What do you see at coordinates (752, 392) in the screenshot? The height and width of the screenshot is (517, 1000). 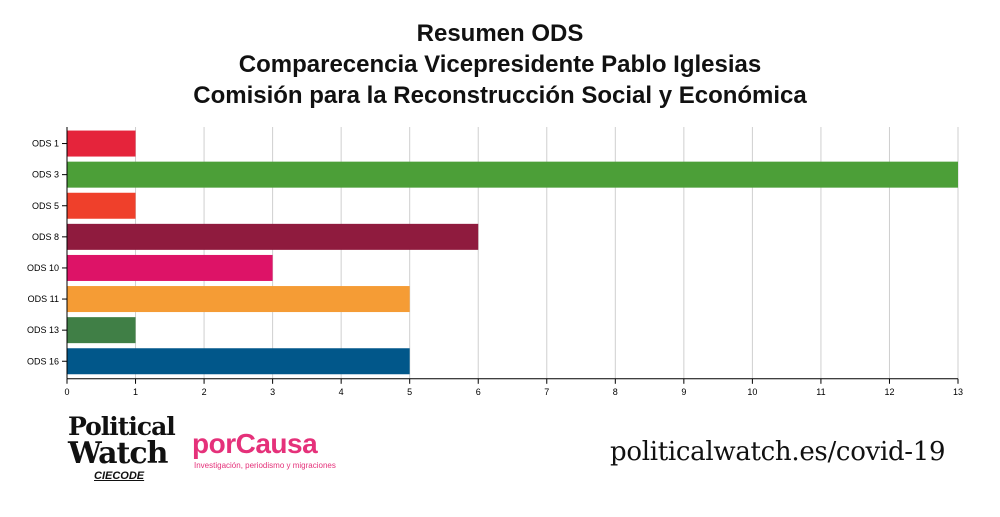 I see `x-tick-label: 10` at bounding box center [752, 392].